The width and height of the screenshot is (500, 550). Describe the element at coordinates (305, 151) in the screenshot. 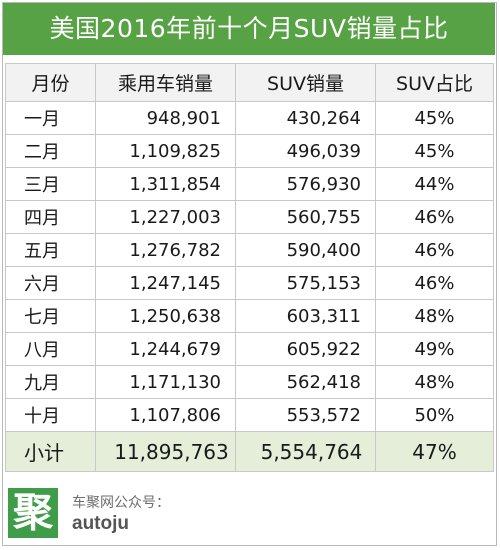

I see `suv-sales-cell: 496,039` at that location.